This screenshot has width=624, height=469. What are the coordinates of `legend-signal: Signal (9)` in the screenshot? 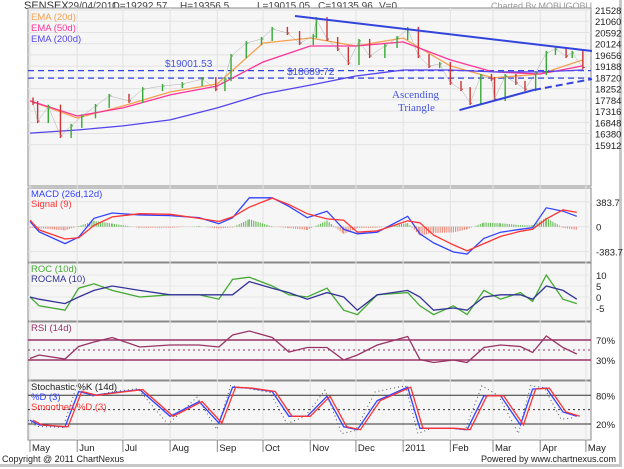 It's located at (51, 204).